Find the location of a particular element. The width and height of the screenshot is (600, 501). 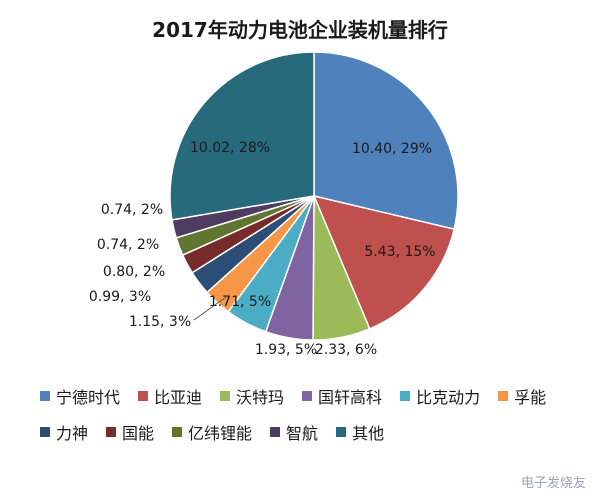

legend-item: 宁德时代 is located at coordinates (80, 396).